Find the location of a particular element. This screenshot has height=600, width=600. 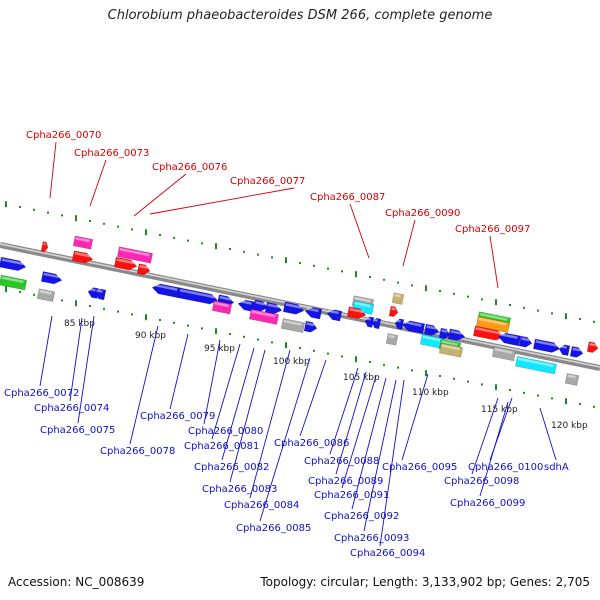

gene-label-bottom: Cpha266_0099 is located at coordinates (487, 503).